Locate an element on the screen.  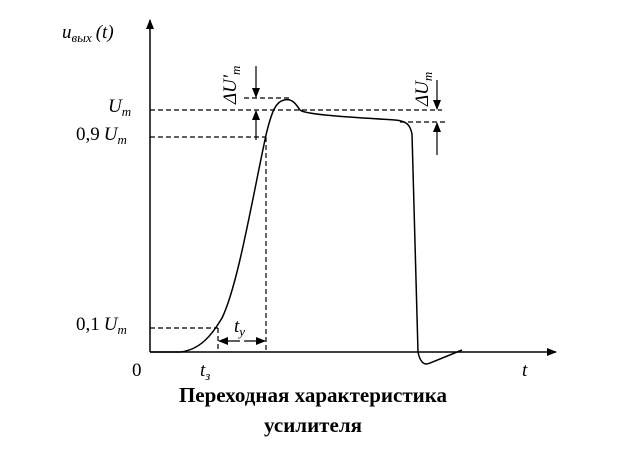
delay-label: tз is located at coordinates (205, 371).